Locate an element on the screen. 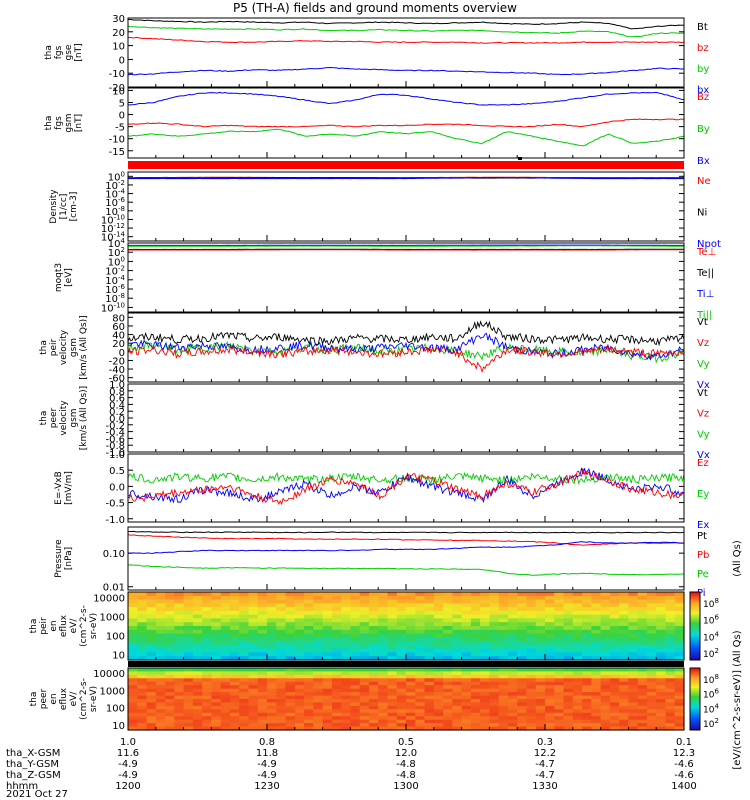  y-tick-label: 10⁰ is located at coordinates (116, 176).